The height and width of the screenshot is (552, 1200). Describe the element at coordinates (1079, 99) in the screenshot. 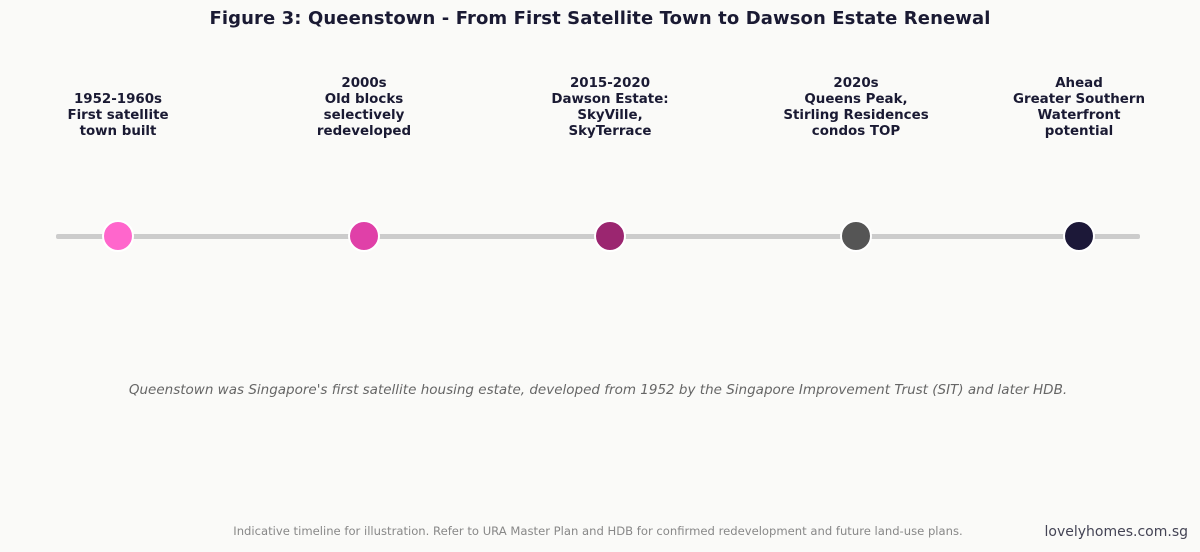

I see `milestone-text-line: Greater Southern` at that location.